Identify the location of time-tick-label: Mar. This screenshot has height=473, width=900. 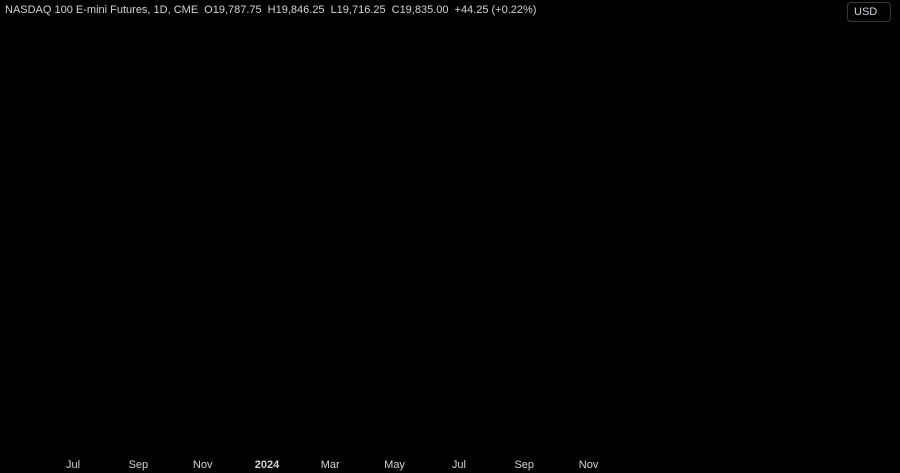
(330, 465).